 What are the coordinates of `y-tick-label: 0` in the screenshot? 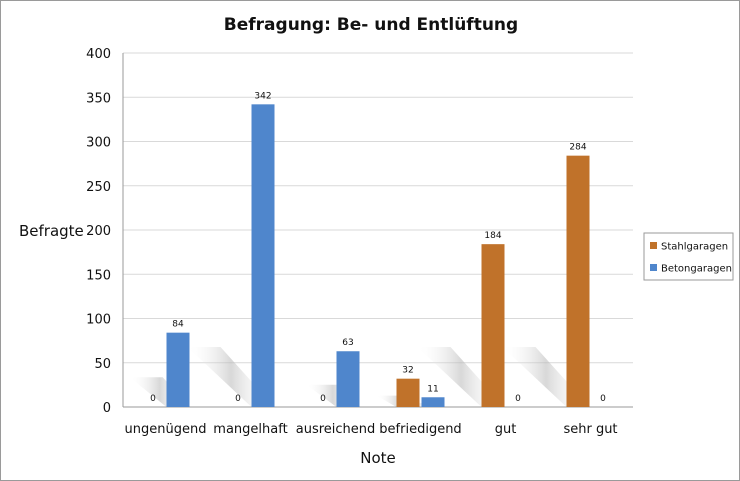 It's located at (107, 408).